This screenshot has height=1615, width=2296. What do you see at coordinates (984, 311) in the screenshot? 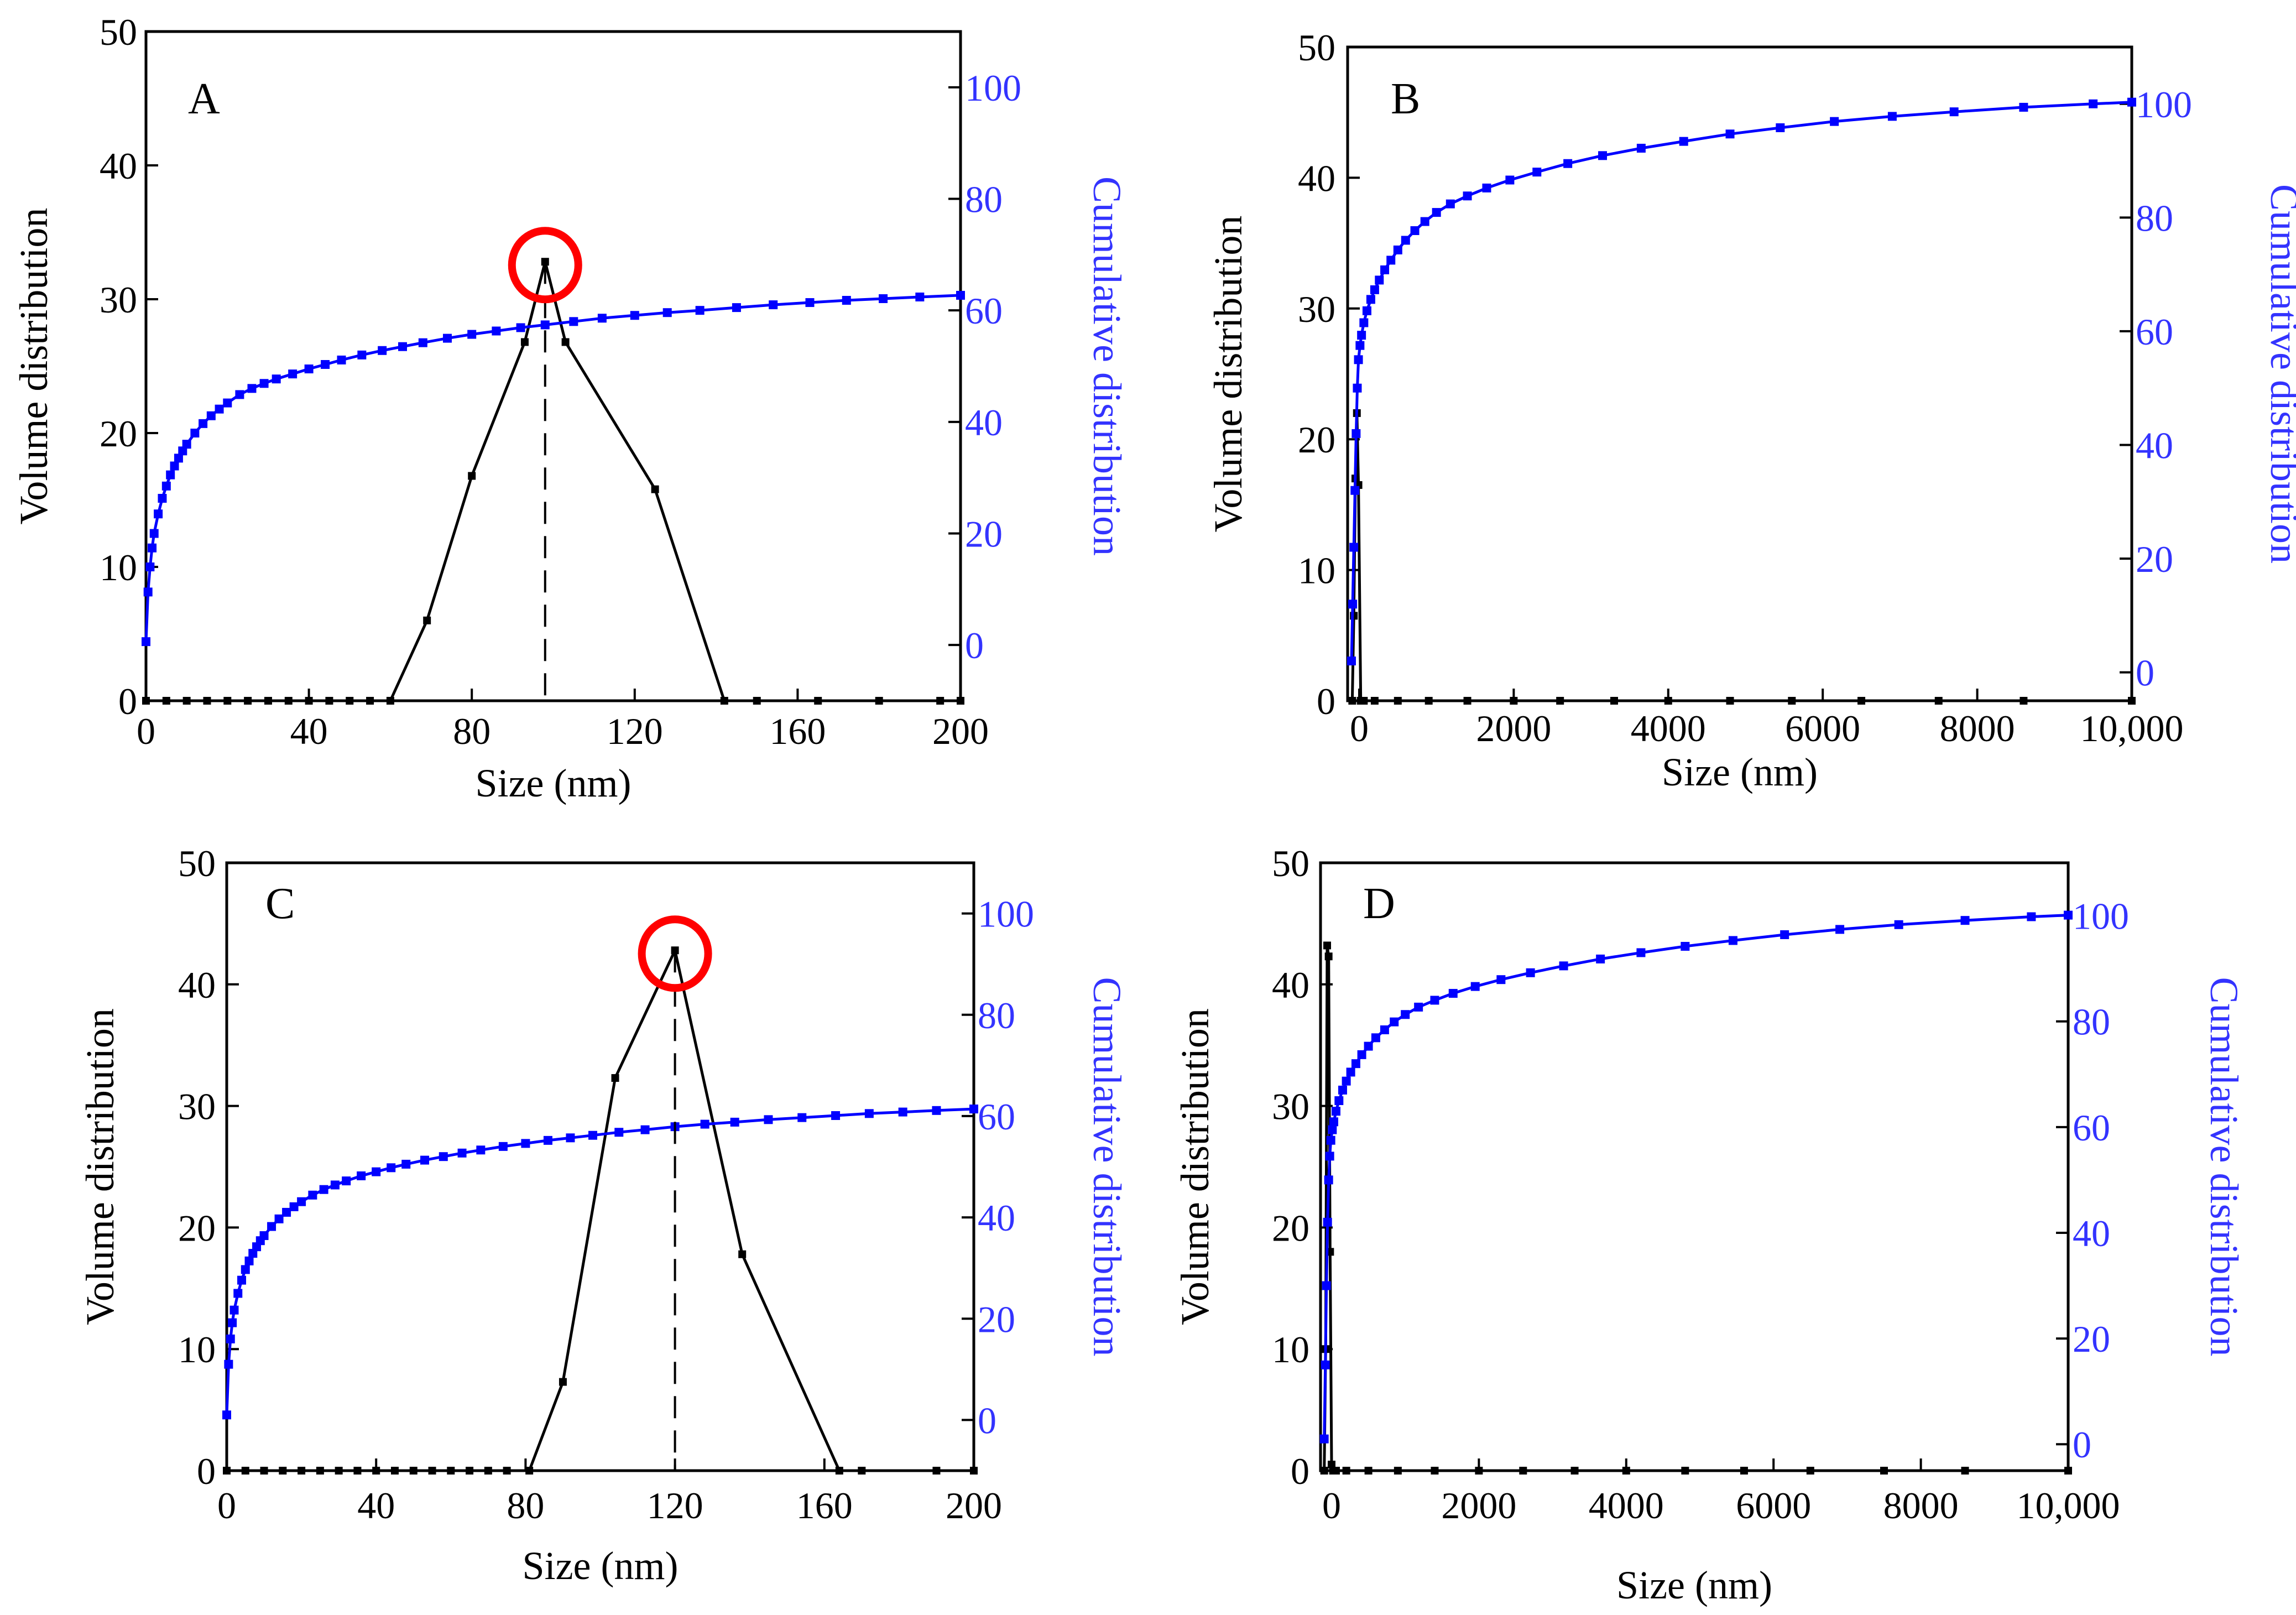
I see `y2-tick-label: 60` at bounding box center [984, 311].